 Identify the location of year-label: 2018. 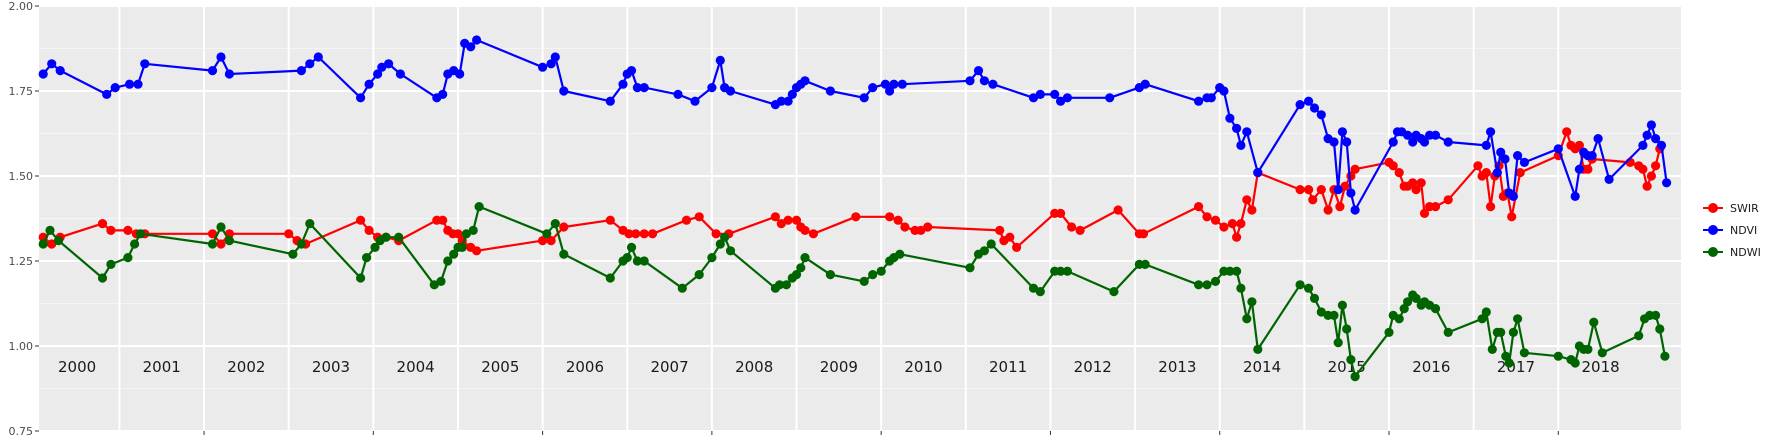
(1600, 367).